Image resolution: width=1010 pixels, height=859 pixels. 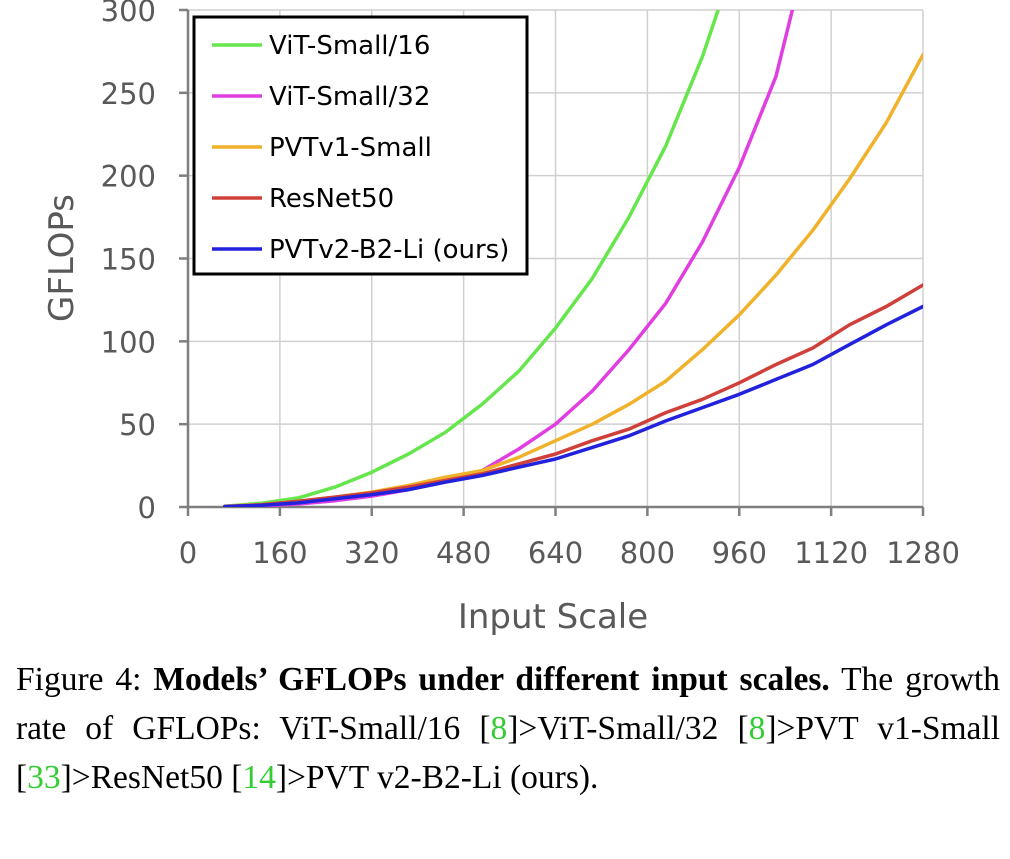 What do you see at coordinates (147, 508) in the screenshot?
I see `y-tick-label: 0` at bounding box center [147, 508].